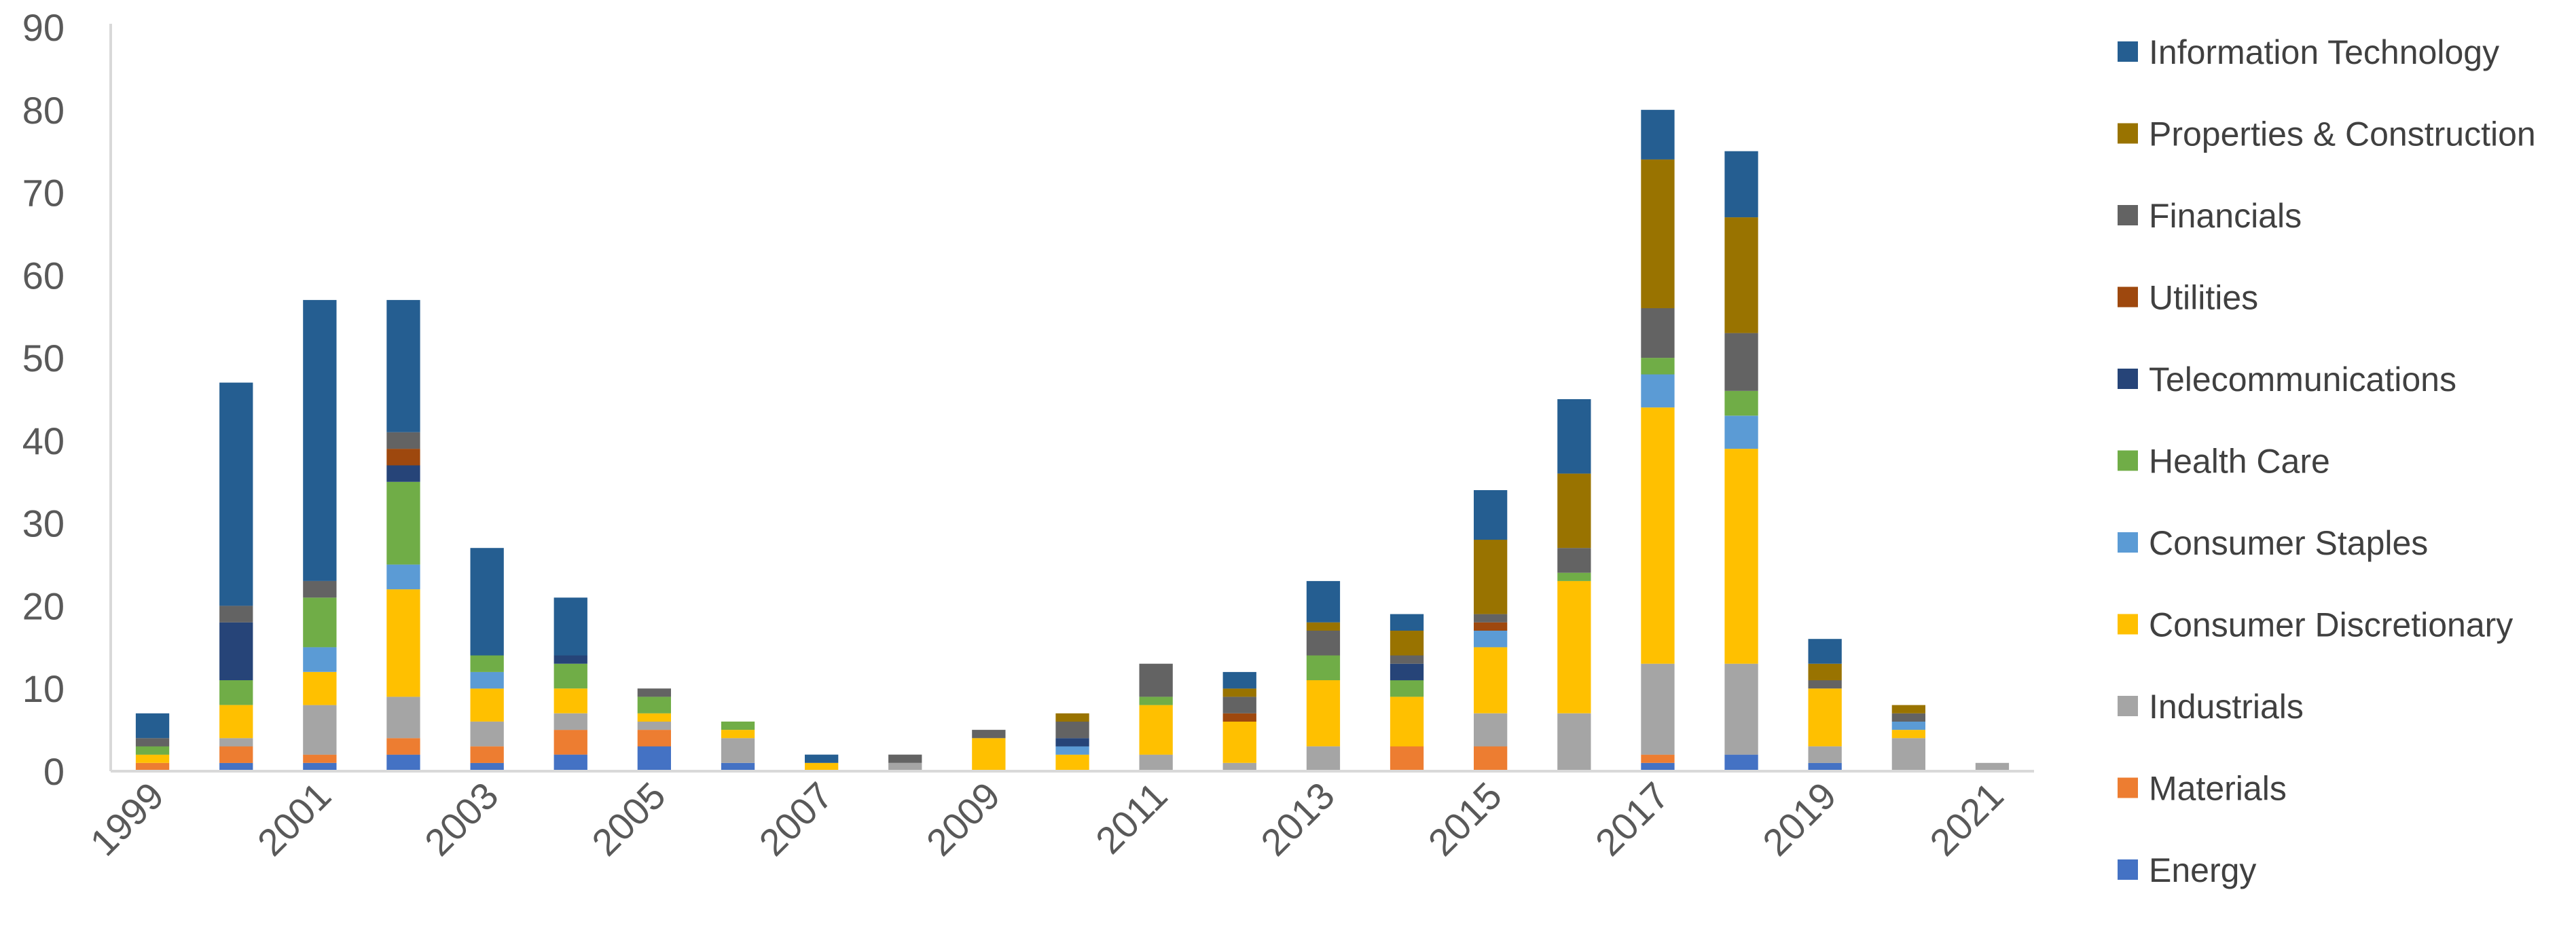 The width and height of the screenshot is (2576, 928). What do you see at coordinates (570, 742) in the screenshot?
I see `bar-segment-2004-materials` at bounding box center [570, 742].